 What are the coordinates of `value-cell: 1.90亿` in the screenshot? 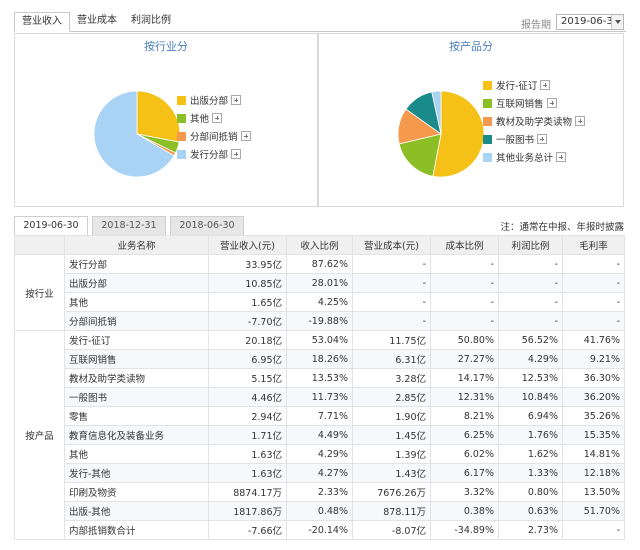 It's located at (391, 416).